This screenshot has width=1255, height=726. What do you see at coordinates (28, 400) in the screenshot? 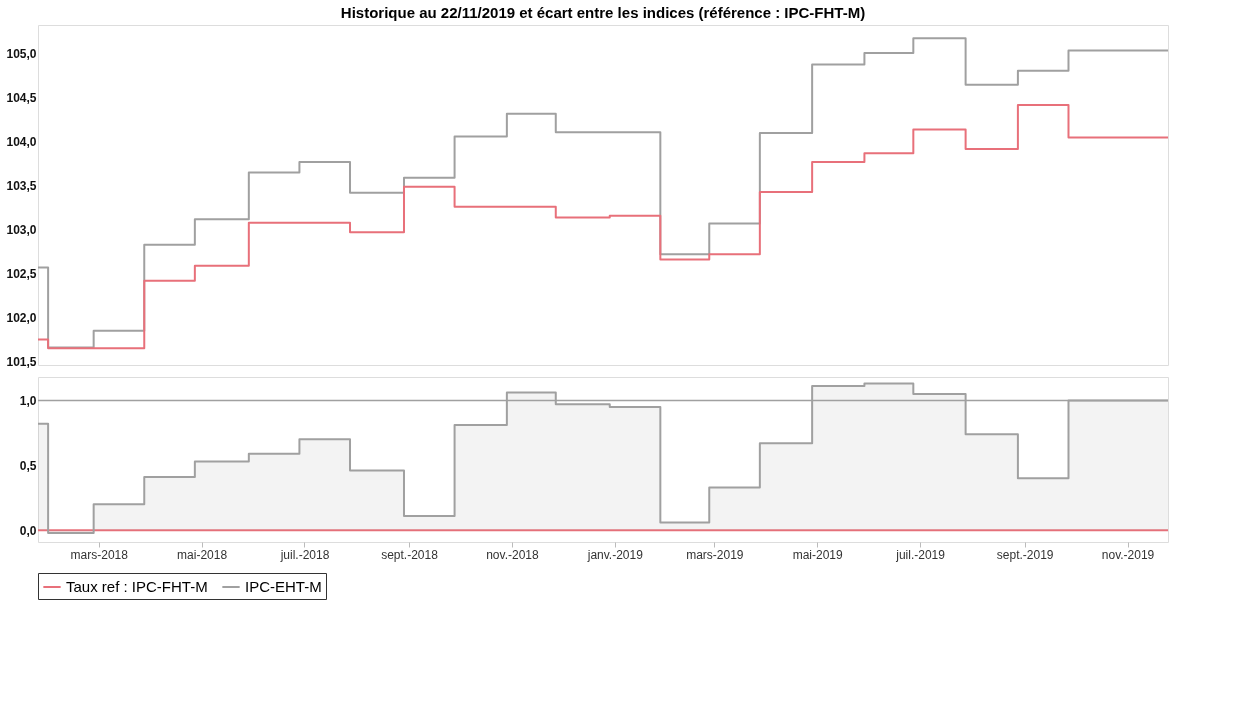
I see `y-tick-label: 1,0` at bounding box center [28, 400].